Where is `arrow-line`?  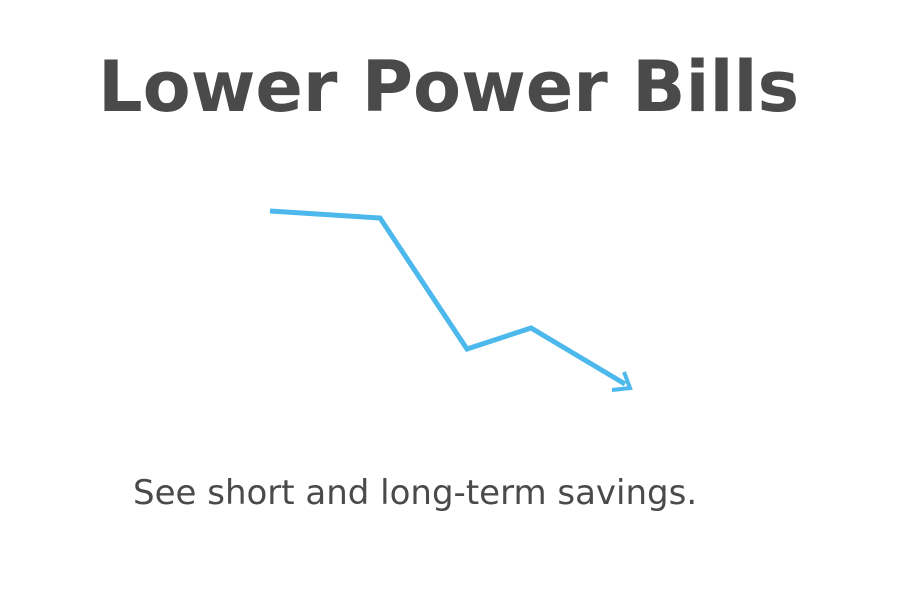 arrow-line is located at coordinates (448, 297).